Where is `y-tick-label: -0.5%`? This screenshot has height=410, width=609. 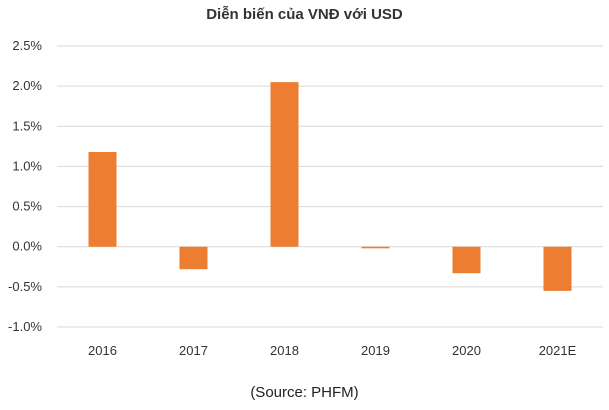
y-tick-label: -0.5% is located at coordinates (25, 286).